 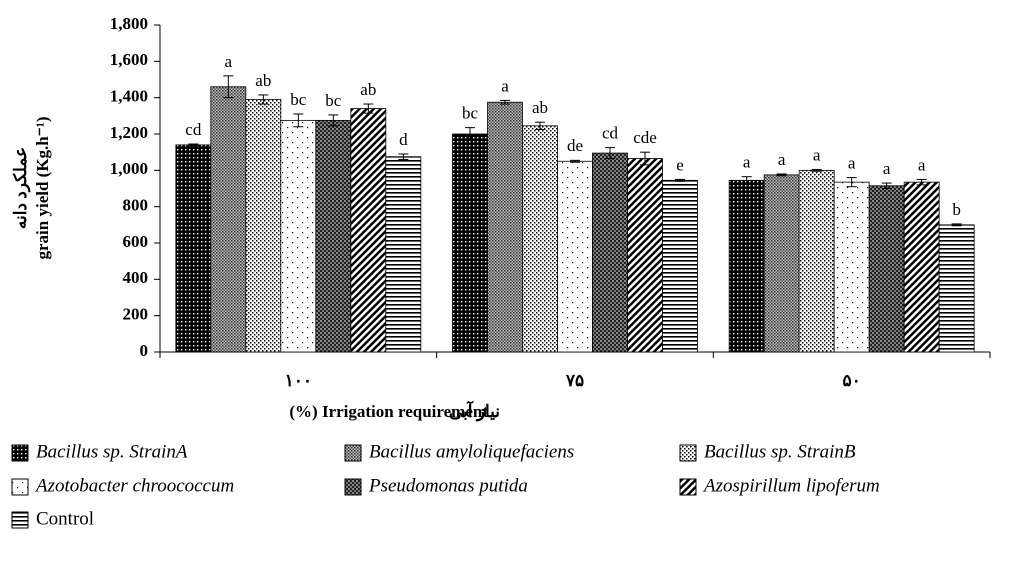 What do you see at coordinates (448, 485) in the screenshot?
I see `legend-label: Pseudomonas putida` at bounding box center [448, 485].